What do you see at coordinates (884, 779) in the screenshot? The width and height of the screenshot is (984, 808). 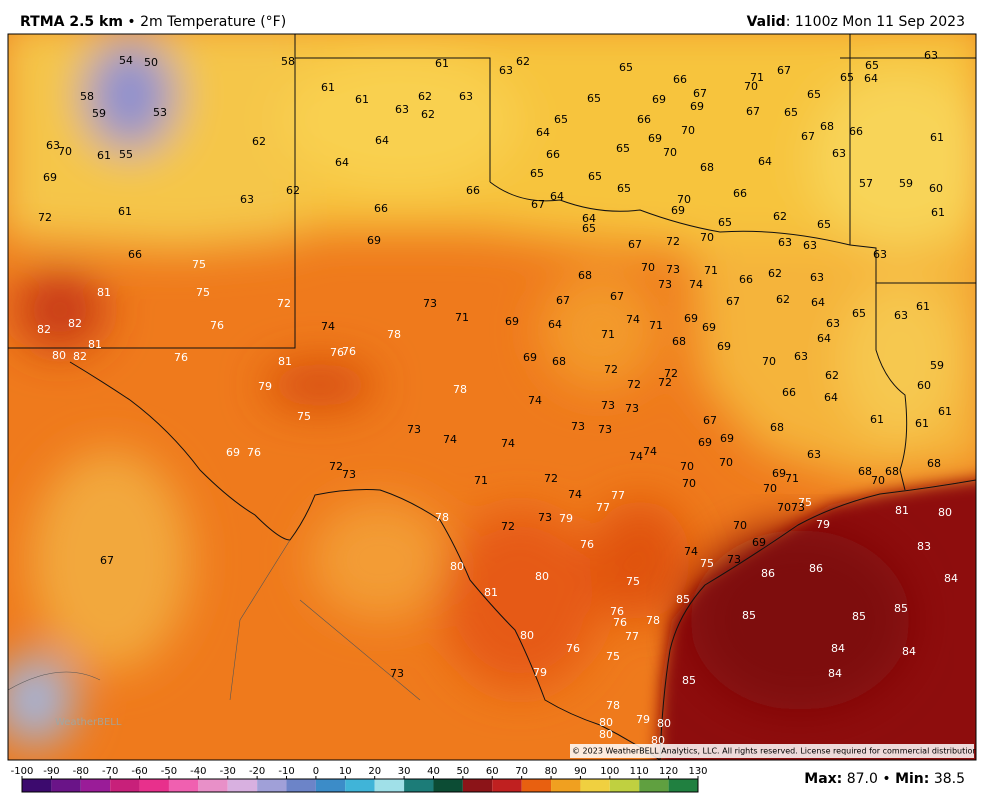 I see `footer-stats: Max: 87.0 • Min: 38.5` at bounding box center [884, 779].